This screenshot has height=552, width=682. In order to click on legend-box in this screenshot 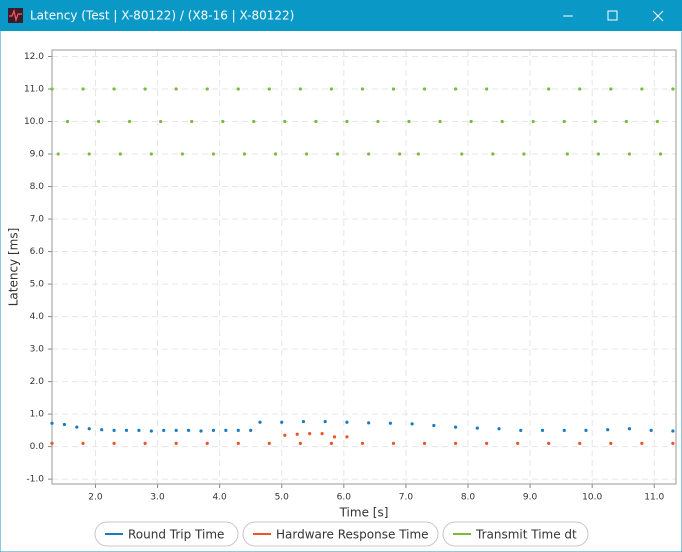, I will do `click(515, 534)`.